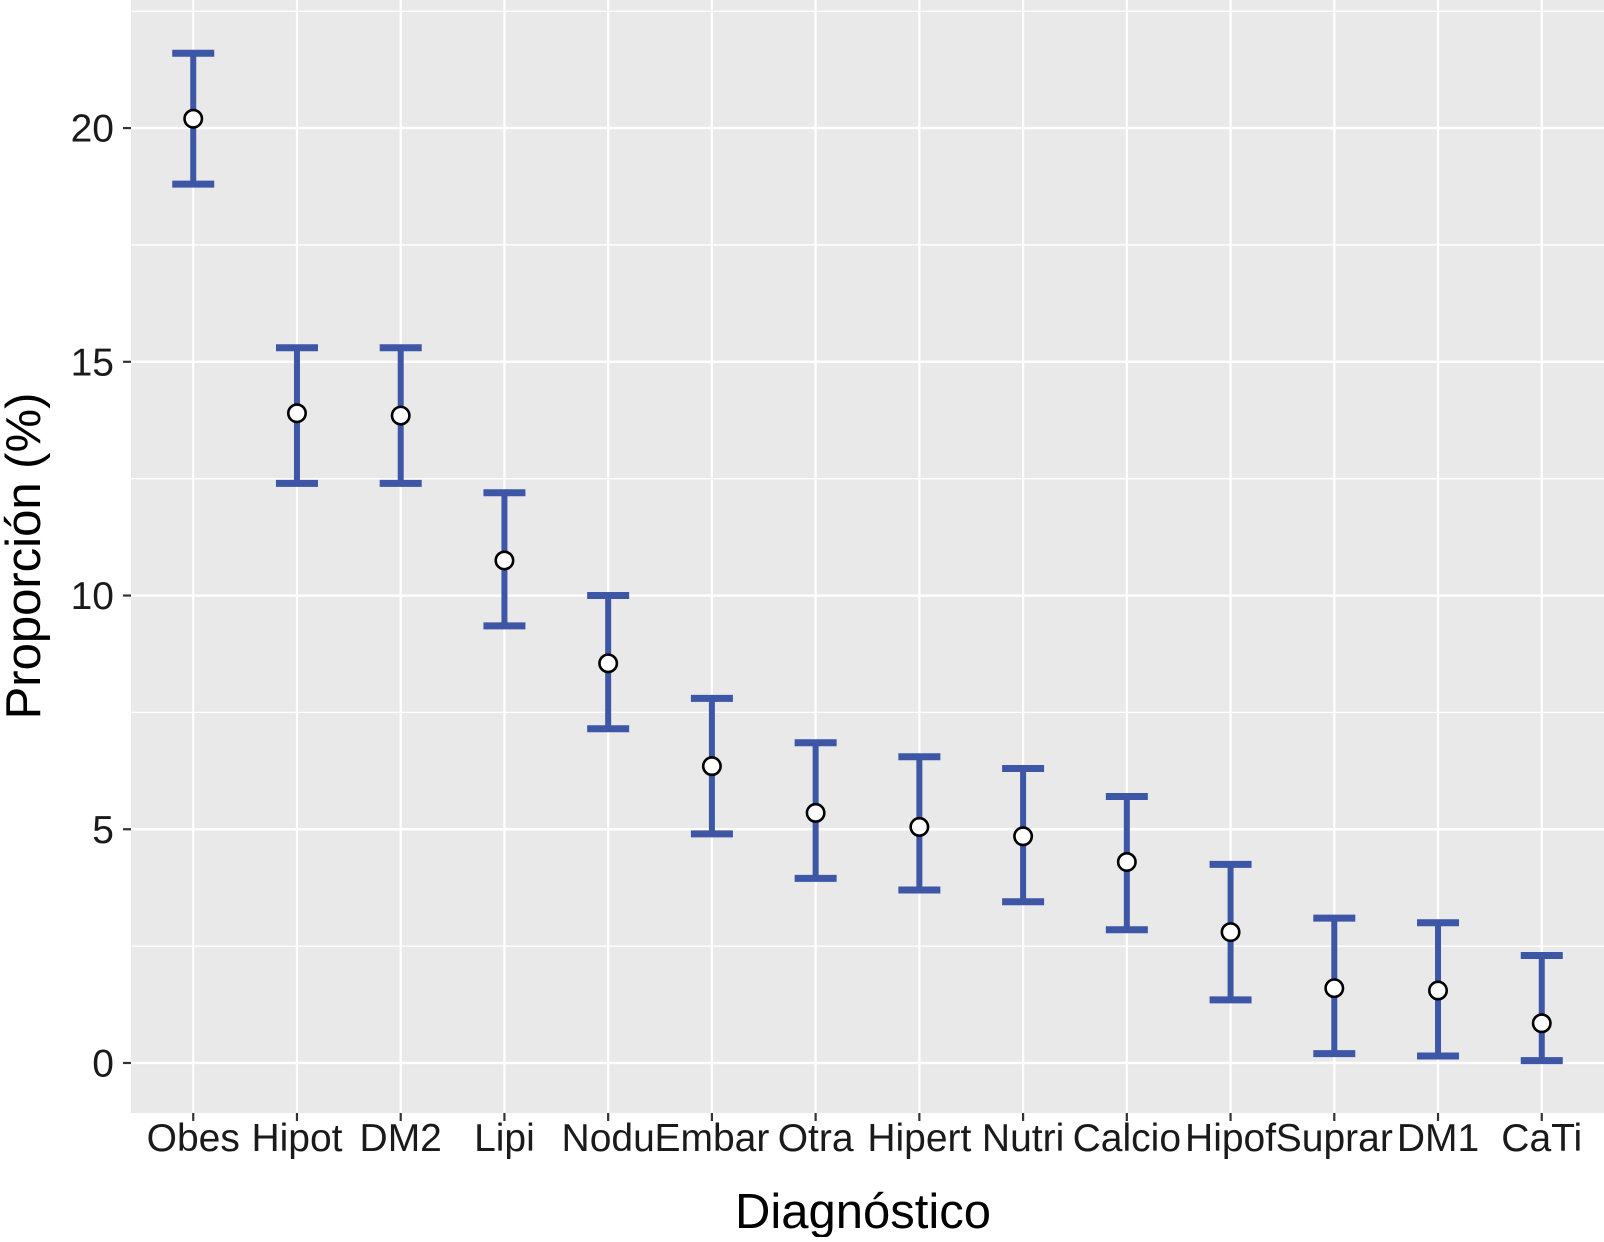 The image size is (1604, 1242). Describe the element at coordinates (1541, 1023) in the screenshot. I see `point-cati` at that location.